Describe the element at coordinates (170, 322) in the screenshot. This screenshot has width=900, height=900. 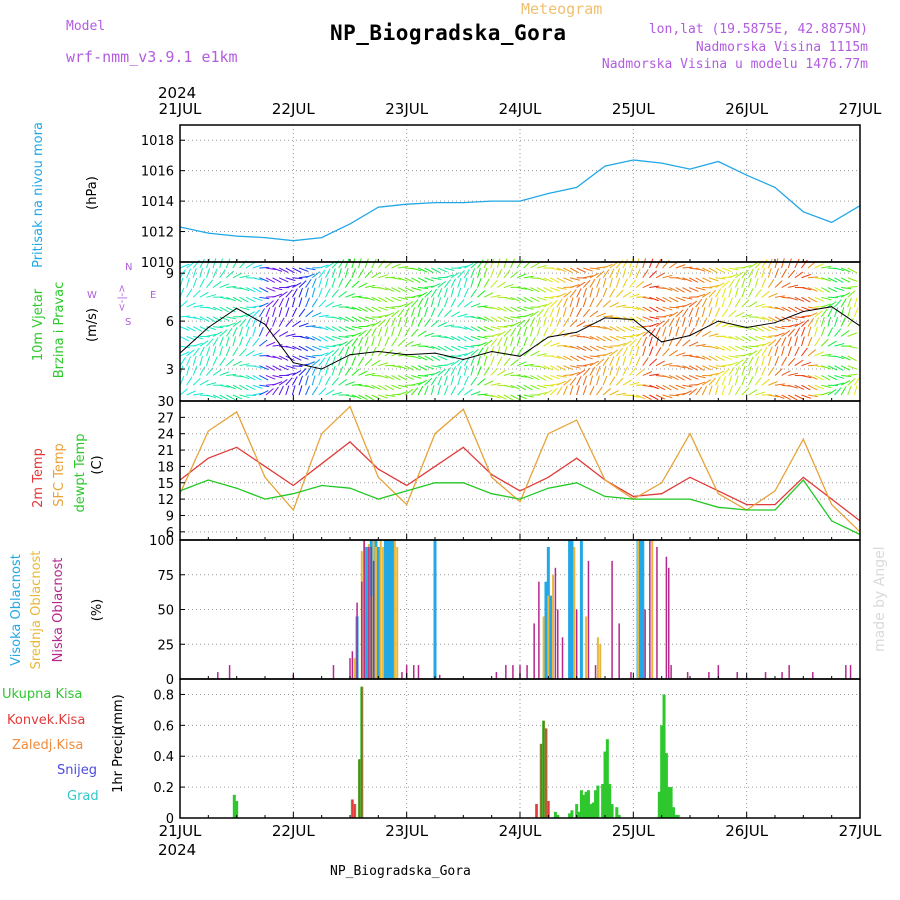
I see `ytick-label: 6` at that location.